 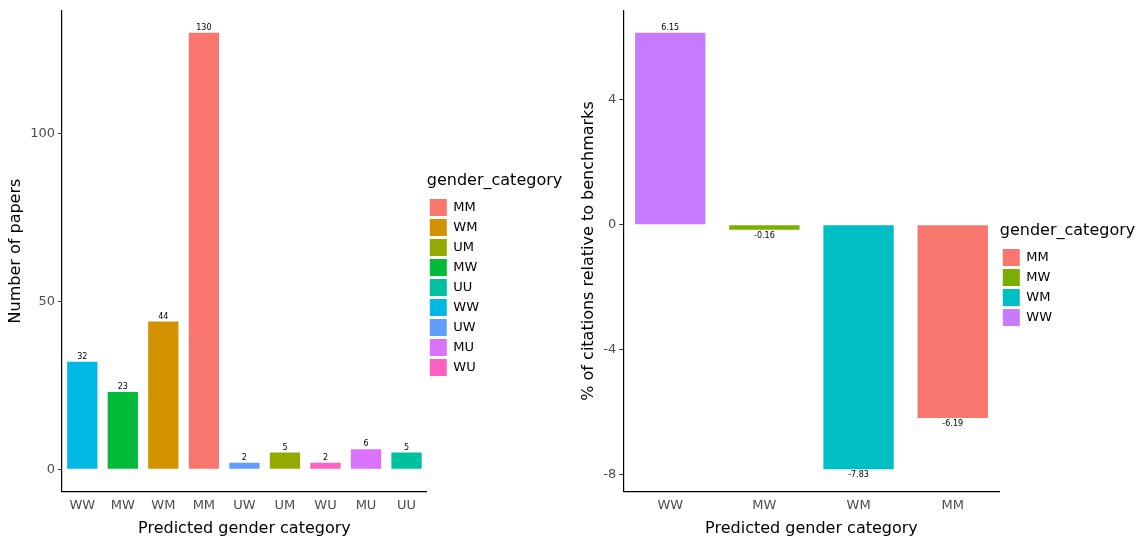 What do you see at coordinates (610, 349) in the screenshot?
I see `y-tick-label: -4` at bounding box center [610, 349].